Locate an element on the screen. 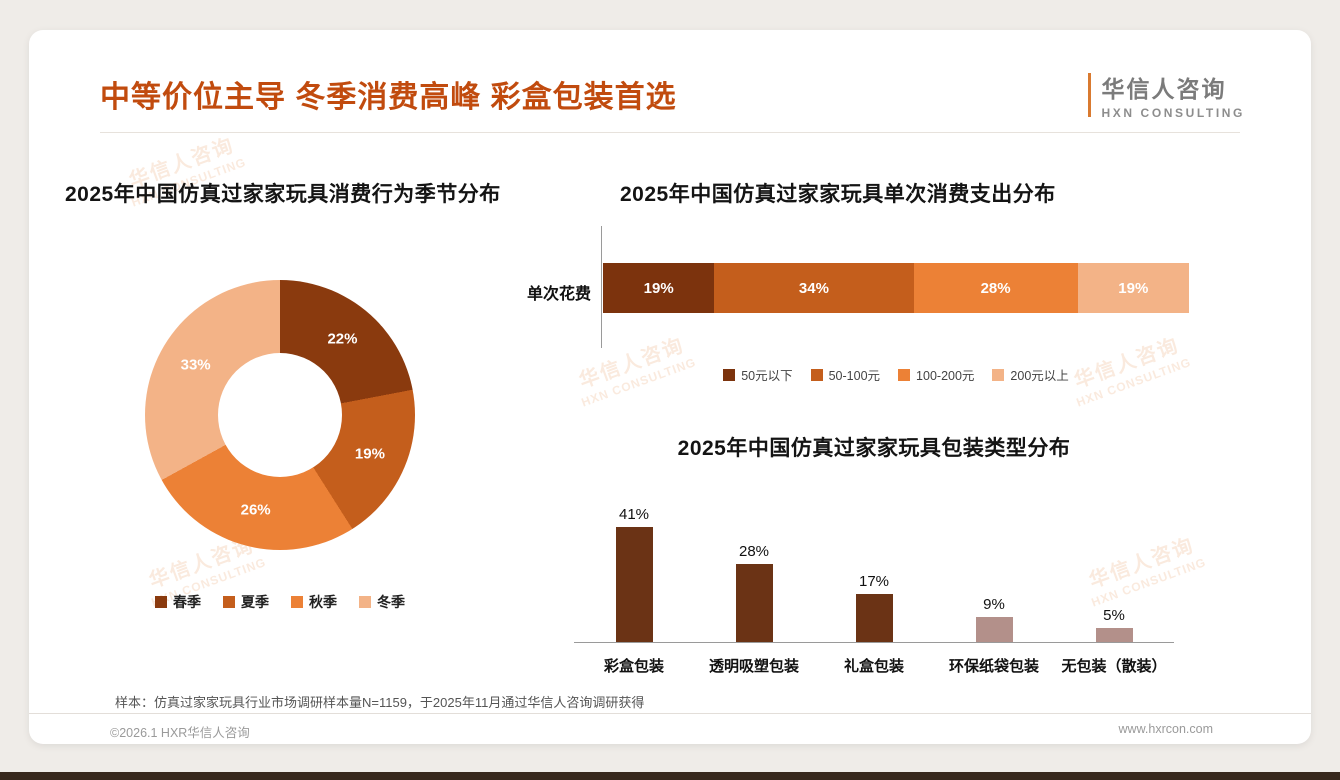 Image resolution: width=1340 pixels, height=780 pixels. bar-column: 28% is located at coordinates (754, 592).